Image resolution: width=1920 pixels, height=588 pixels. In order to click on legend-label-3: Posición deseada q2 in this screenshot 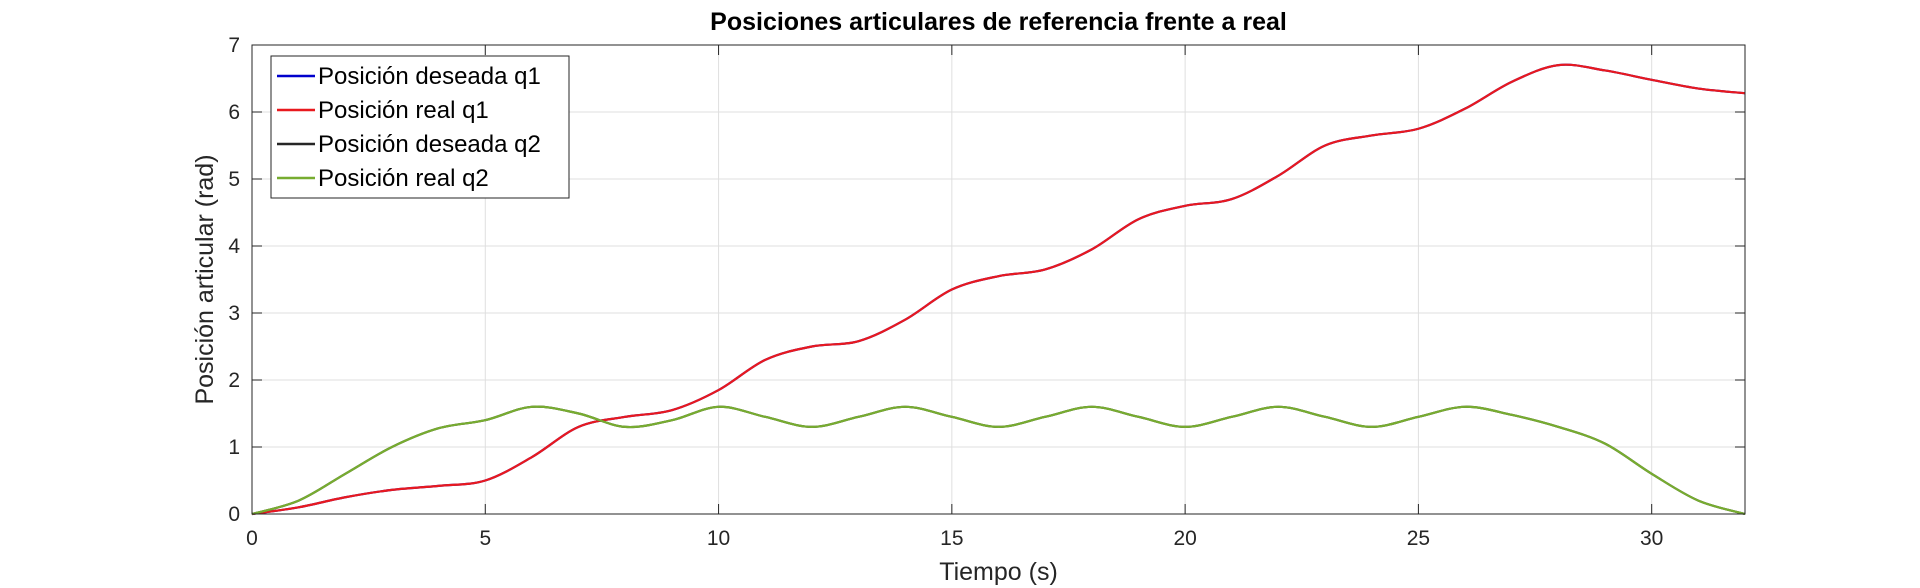, I will do `click(429, 144)`.